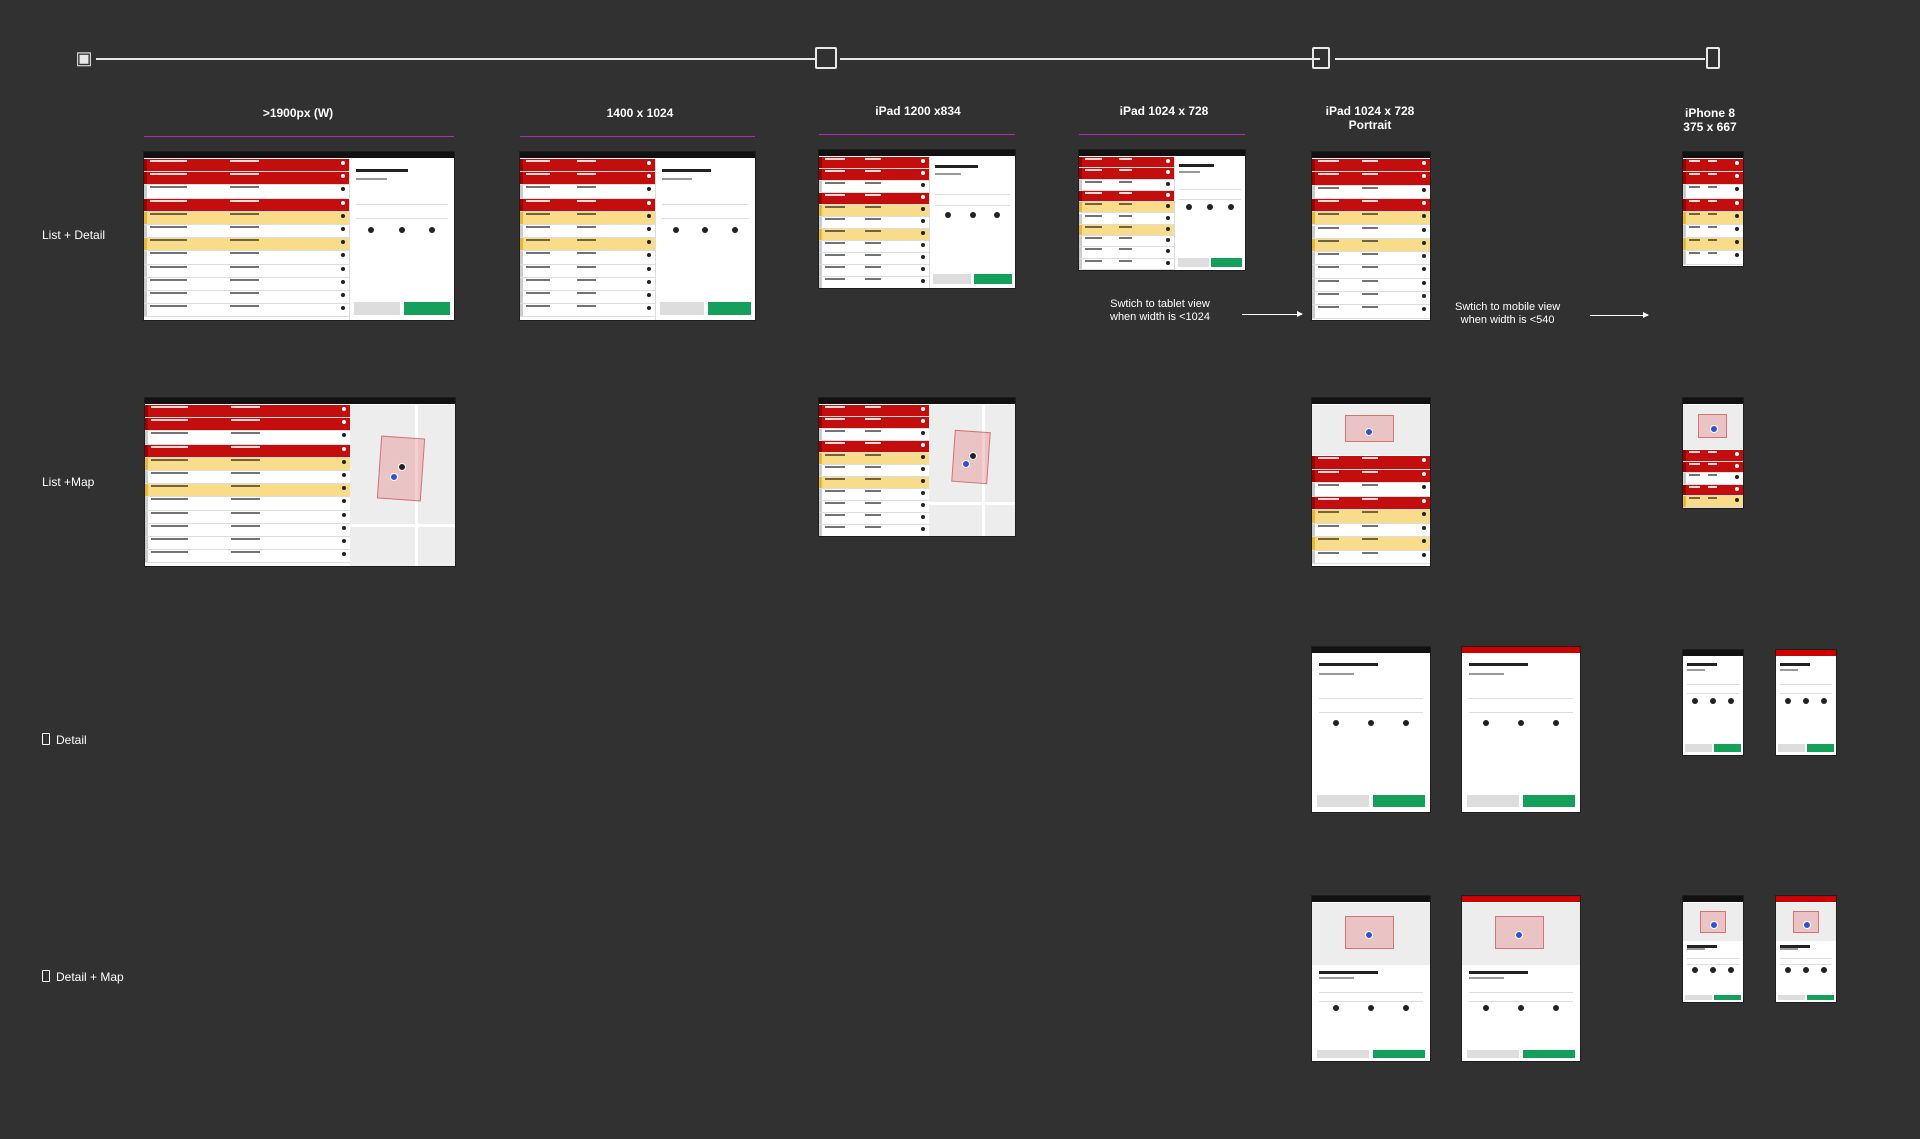 This screenshot has width=1920, height=1139. Describe the element at coordinates (1695, 669) in the screenshot. I see `vehicle-info` at that location.